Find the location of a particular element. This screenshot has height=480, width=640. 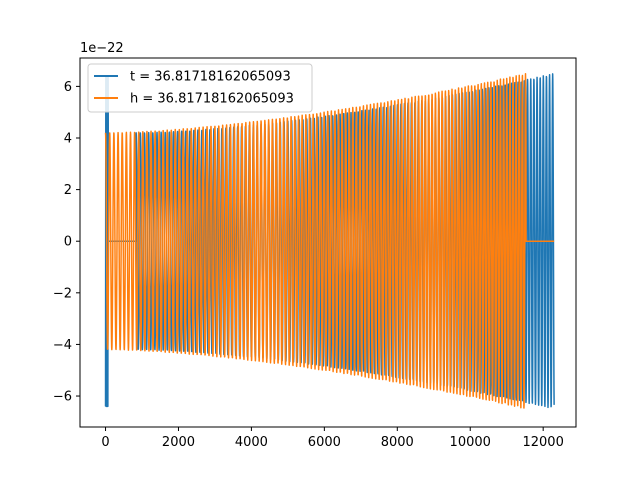

legend-box is located at coordinates (200, 88).